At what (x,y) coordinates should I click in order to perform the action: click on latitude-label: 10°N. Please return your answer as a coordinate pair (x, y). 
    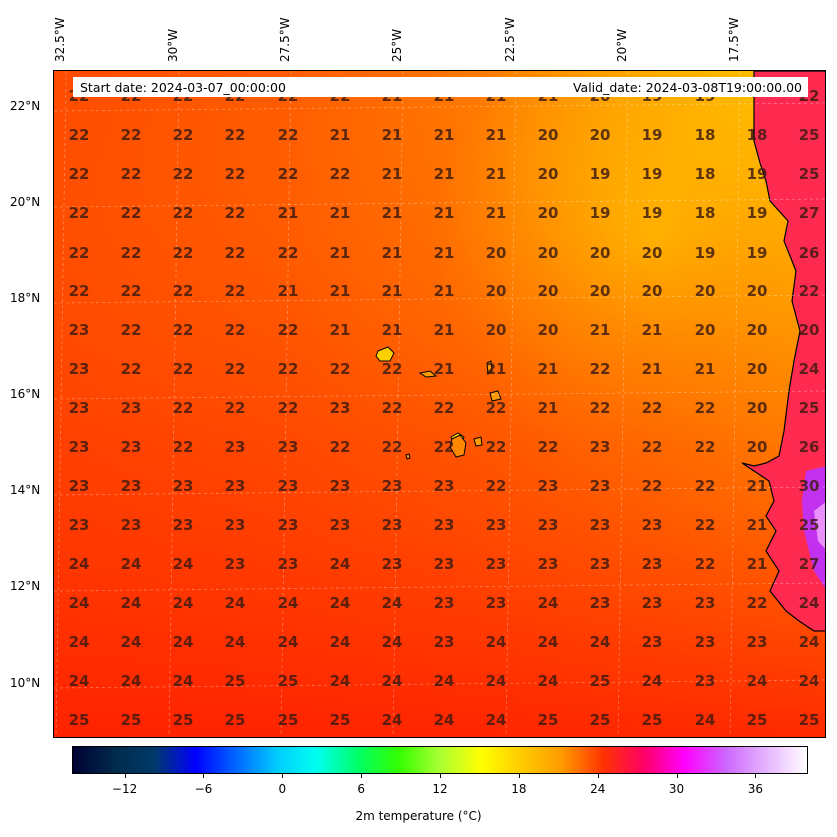
    Looking at the image, I should click on (25, 683).